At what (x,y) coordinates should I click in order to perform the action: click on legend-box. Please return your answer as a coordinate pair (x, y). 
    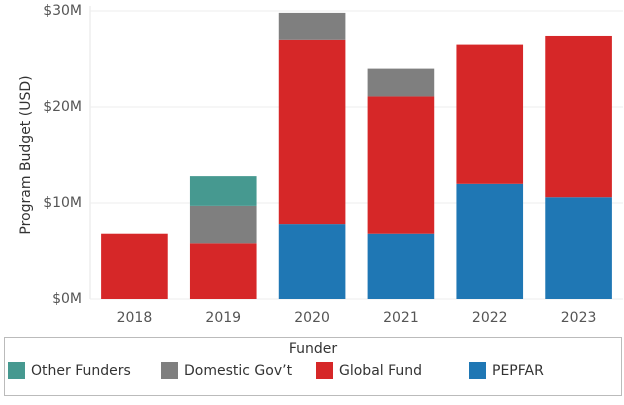
    Looking at the image, I should click on (313, 366).